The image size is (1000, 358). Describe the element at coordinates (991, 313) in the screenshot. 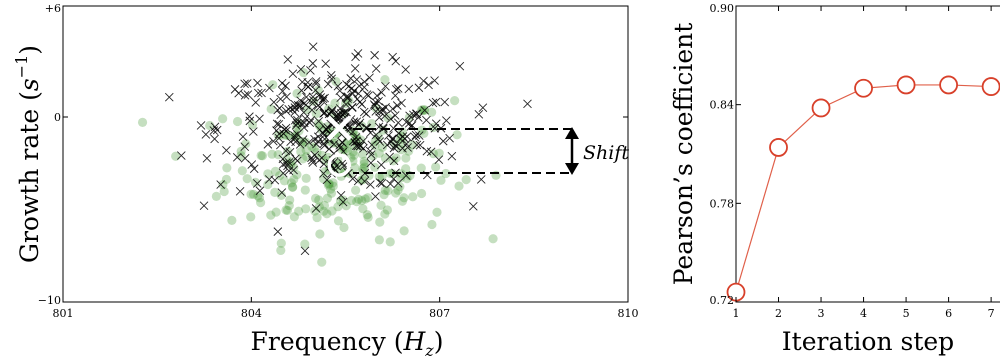

I see `line-x-tick-label: 7` at that location.